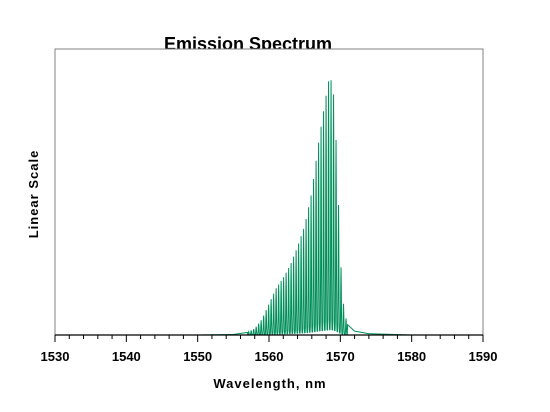 This screenshot has width=550, height=412. I want to click on x-ticks-layer: 1530 1540 1550 1560 1570 1580 1590, so click(269, 349).